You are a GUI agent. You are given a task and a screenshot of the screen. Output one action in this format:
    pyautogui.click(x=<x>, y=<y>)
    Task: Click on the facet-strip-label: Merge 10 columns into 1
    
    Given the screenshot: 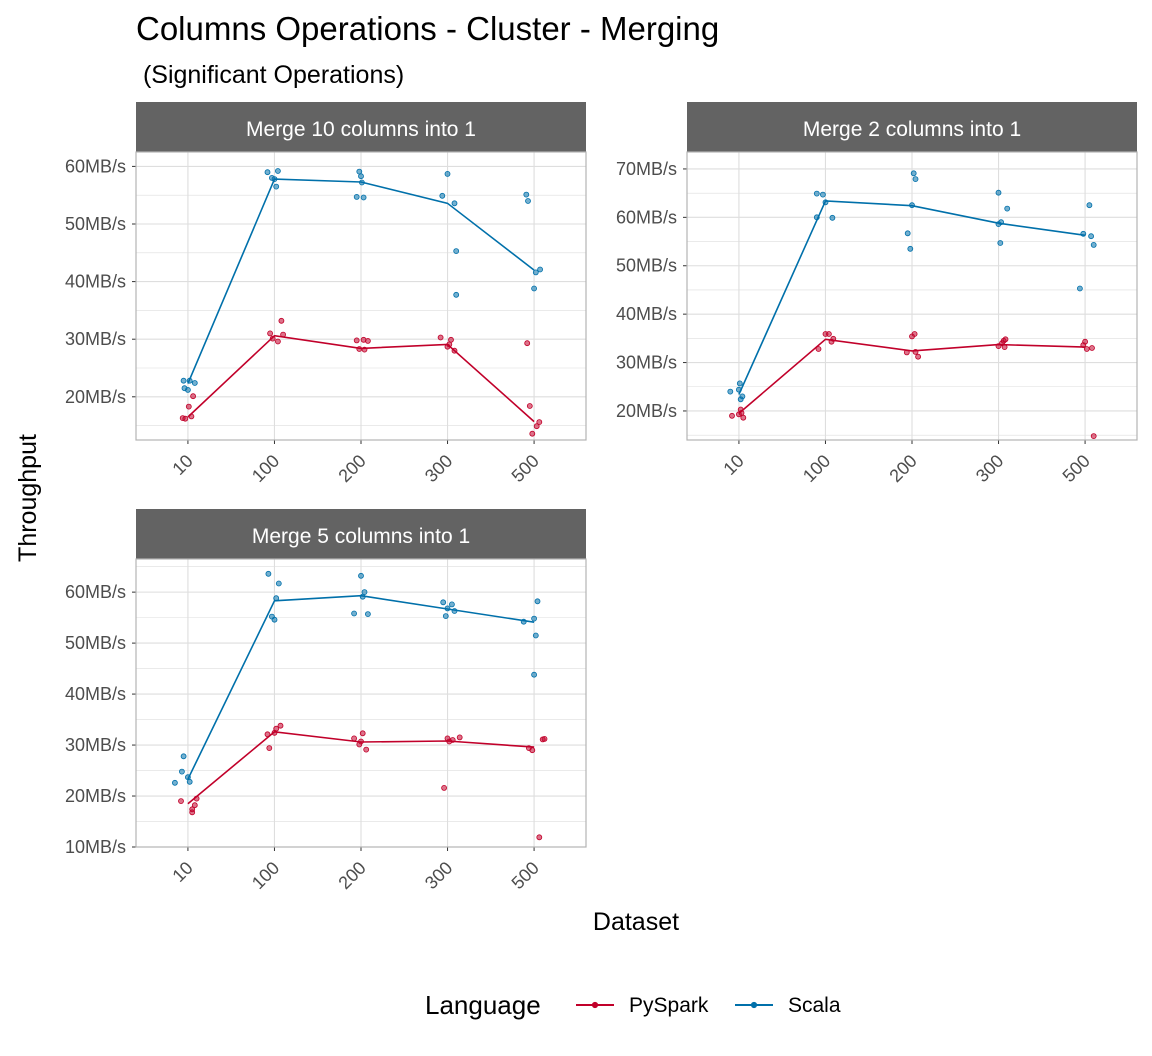 What is the action you would take?
    pyautogui.click(x=361, y=129)
    